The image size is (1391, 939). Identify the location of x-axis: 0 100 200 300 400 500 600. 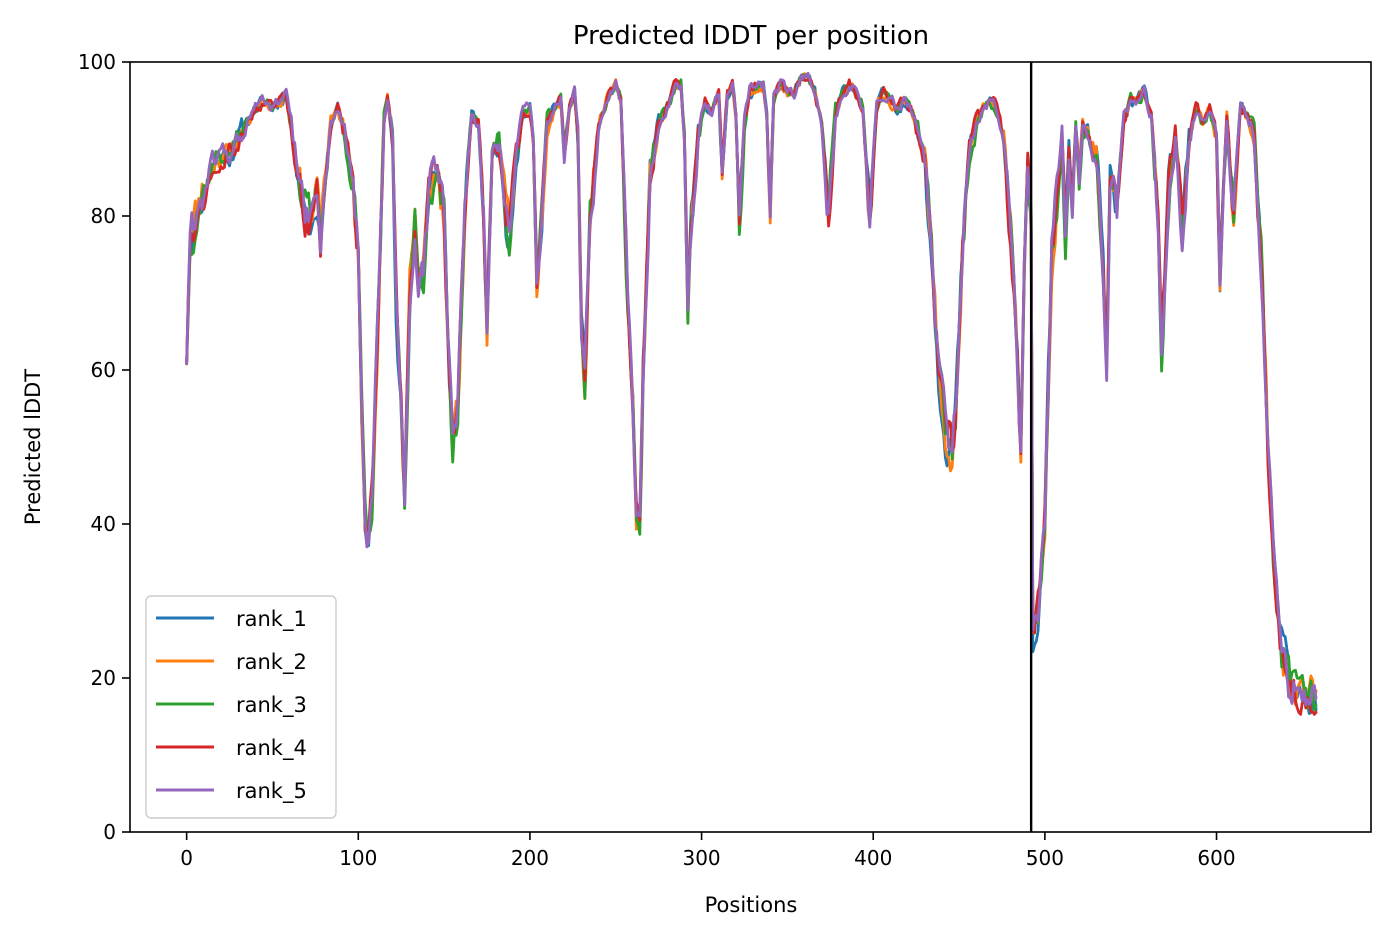
(708, 851).